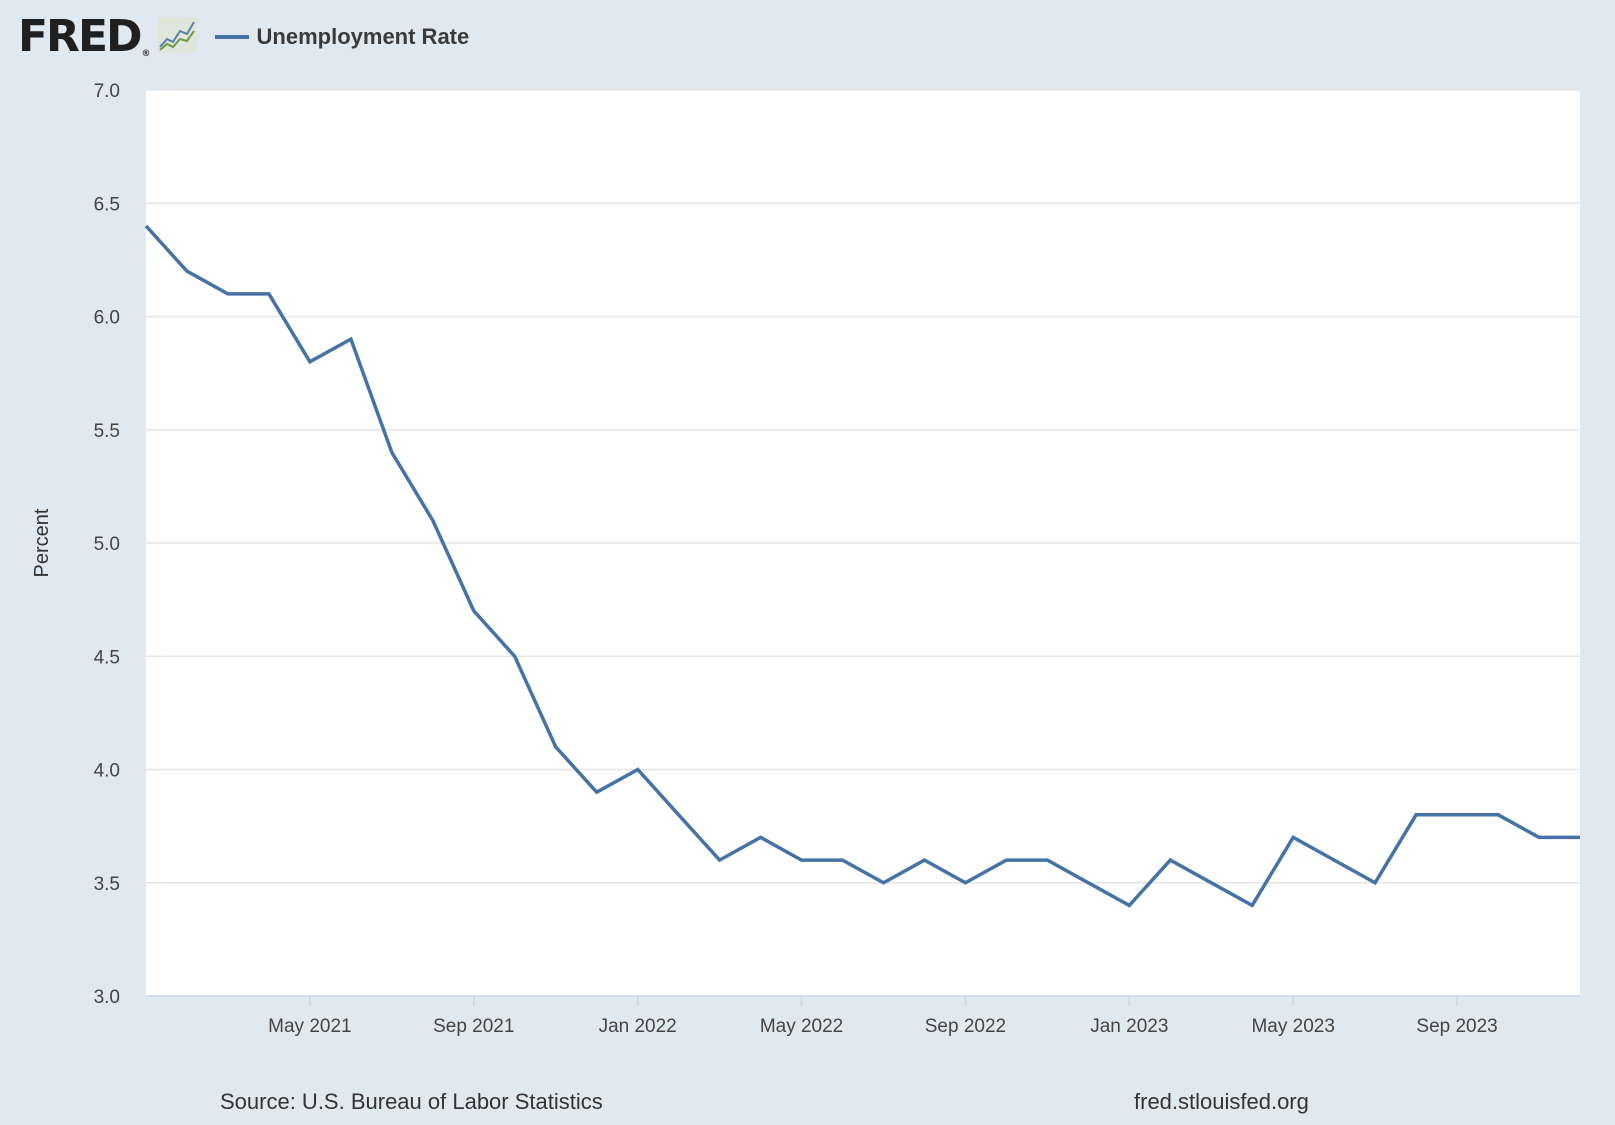 This screenshot has width=1615, height=1125. I want to click on data-point: 2023-12: 3.7, so click(1580, 837).